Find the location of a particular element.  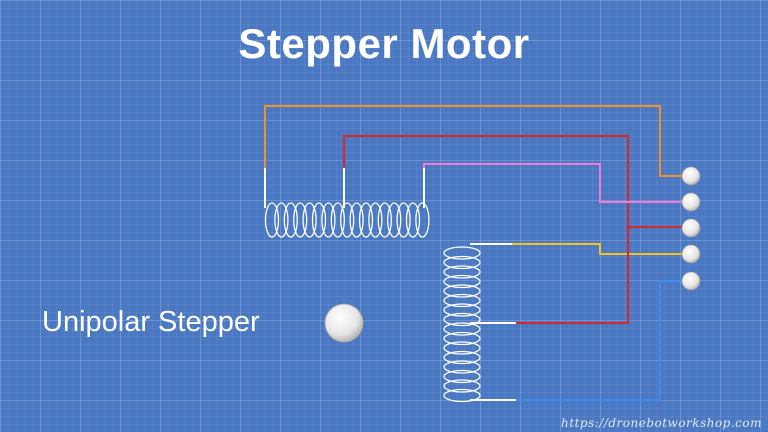

wire-red-top is located at coordinates (516, 181).